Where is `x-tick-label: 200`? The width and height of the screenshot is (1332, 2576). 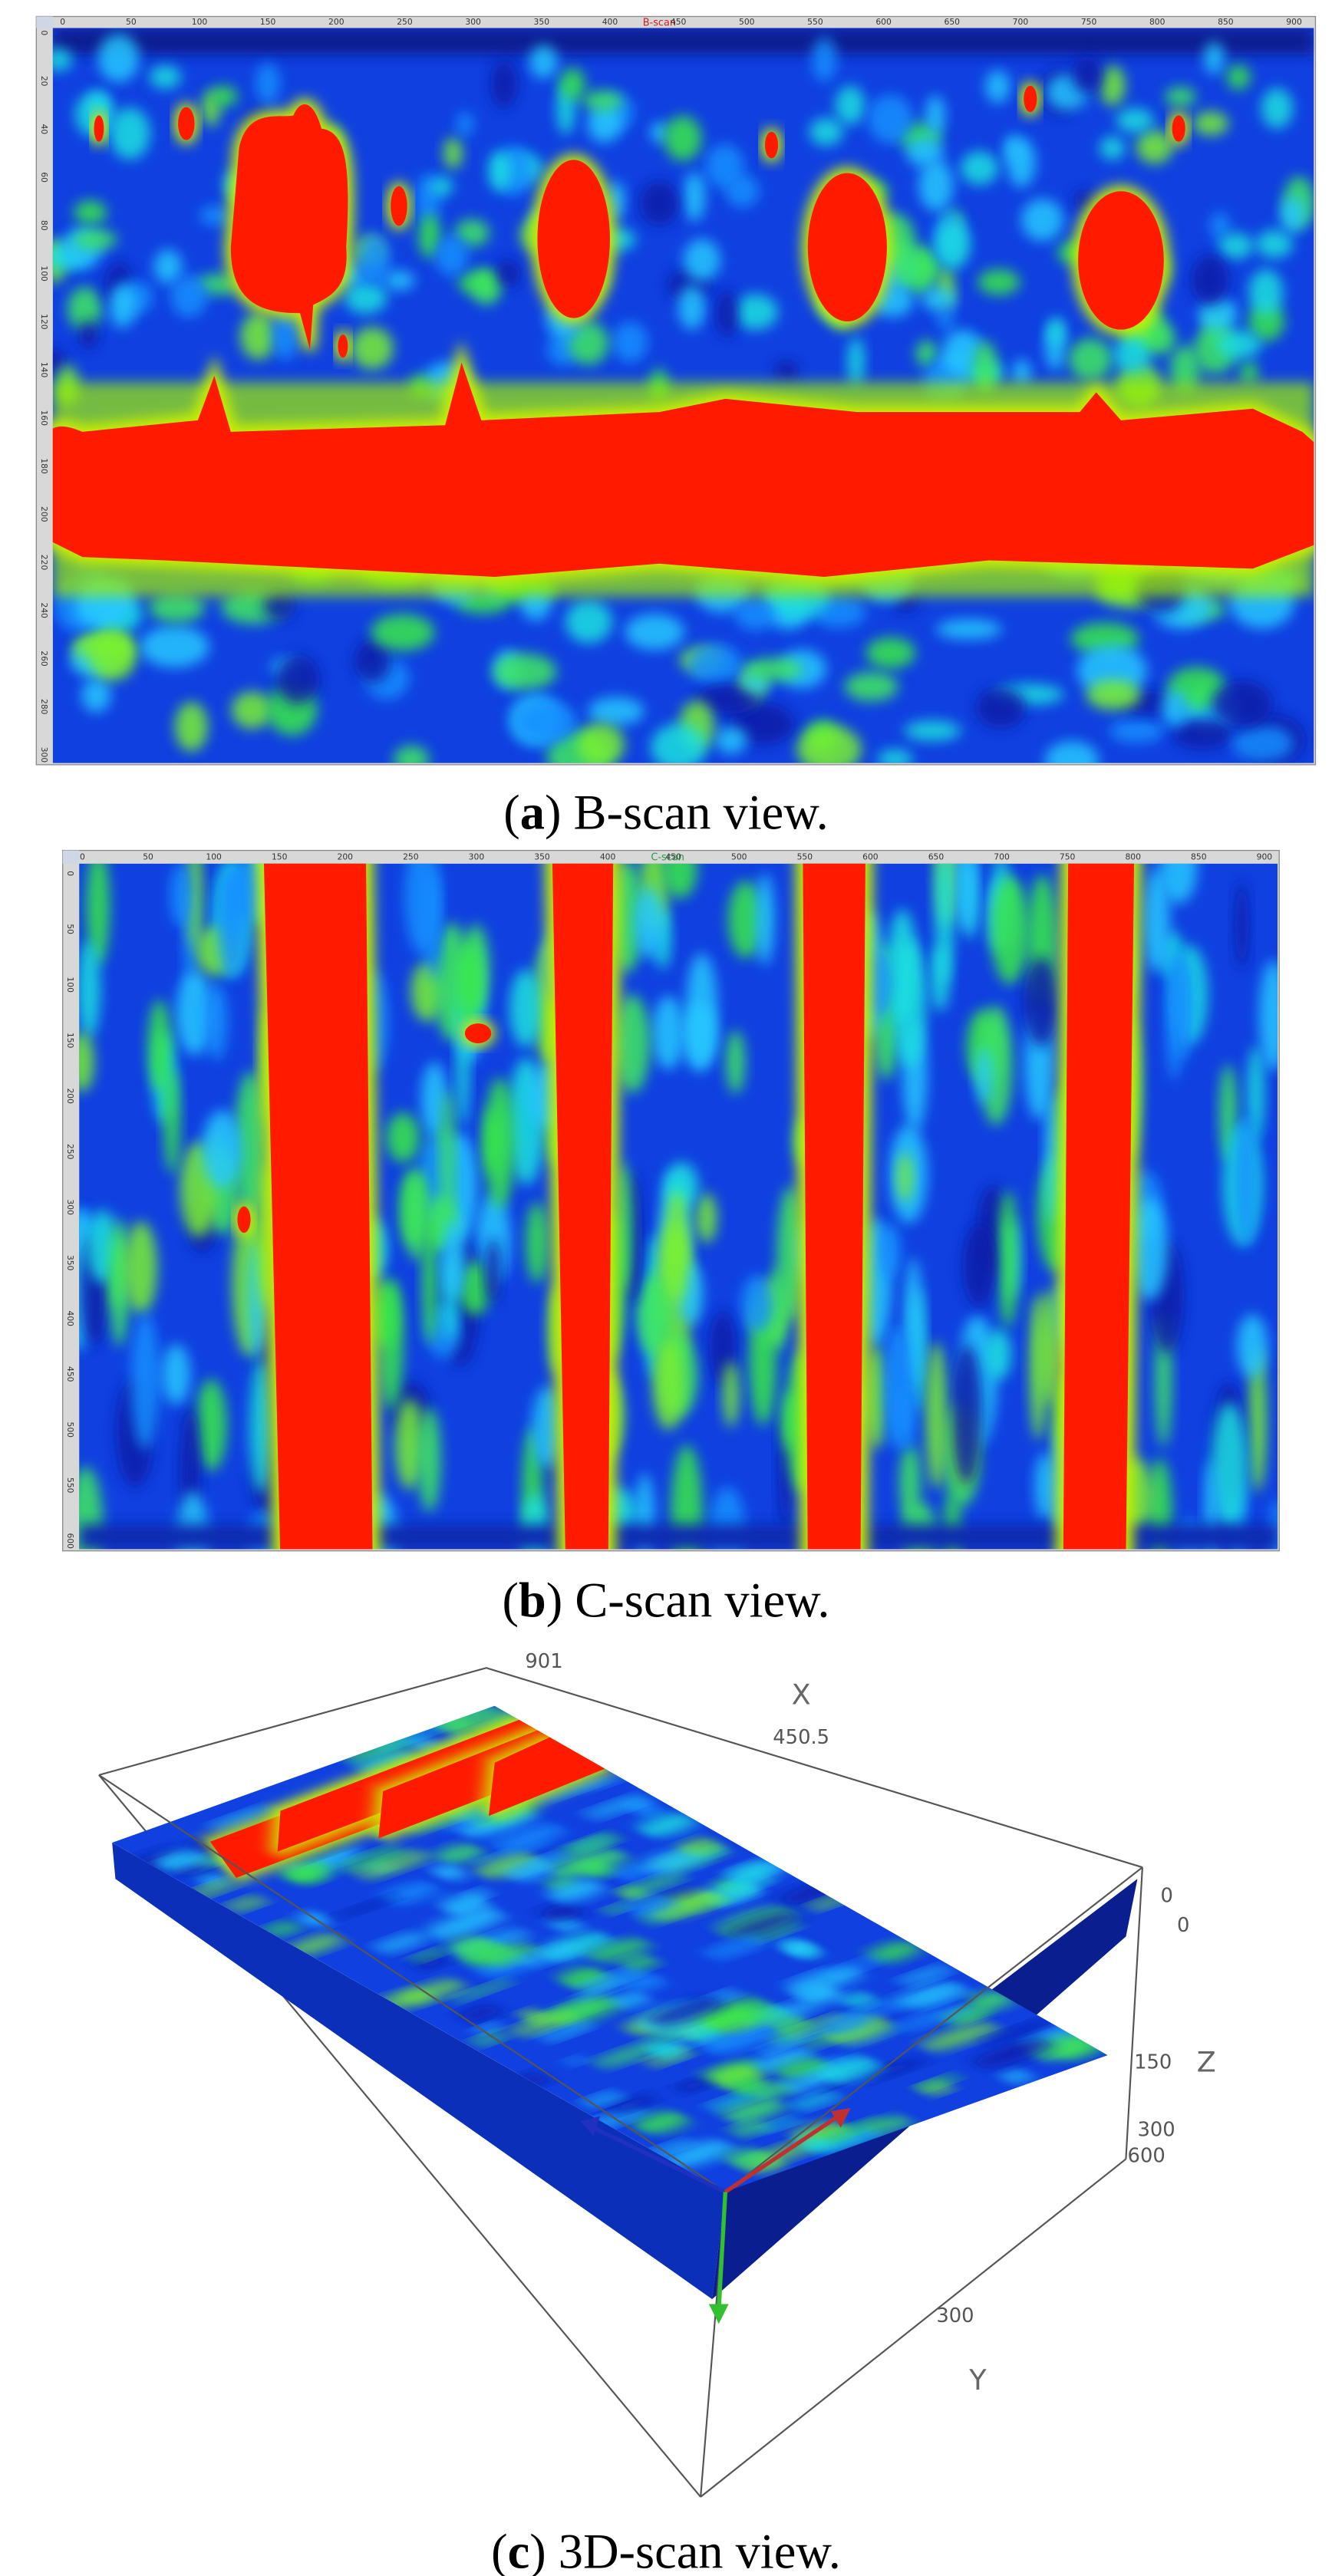
x-tick-label: 200 is located at coordinates (346, 856).